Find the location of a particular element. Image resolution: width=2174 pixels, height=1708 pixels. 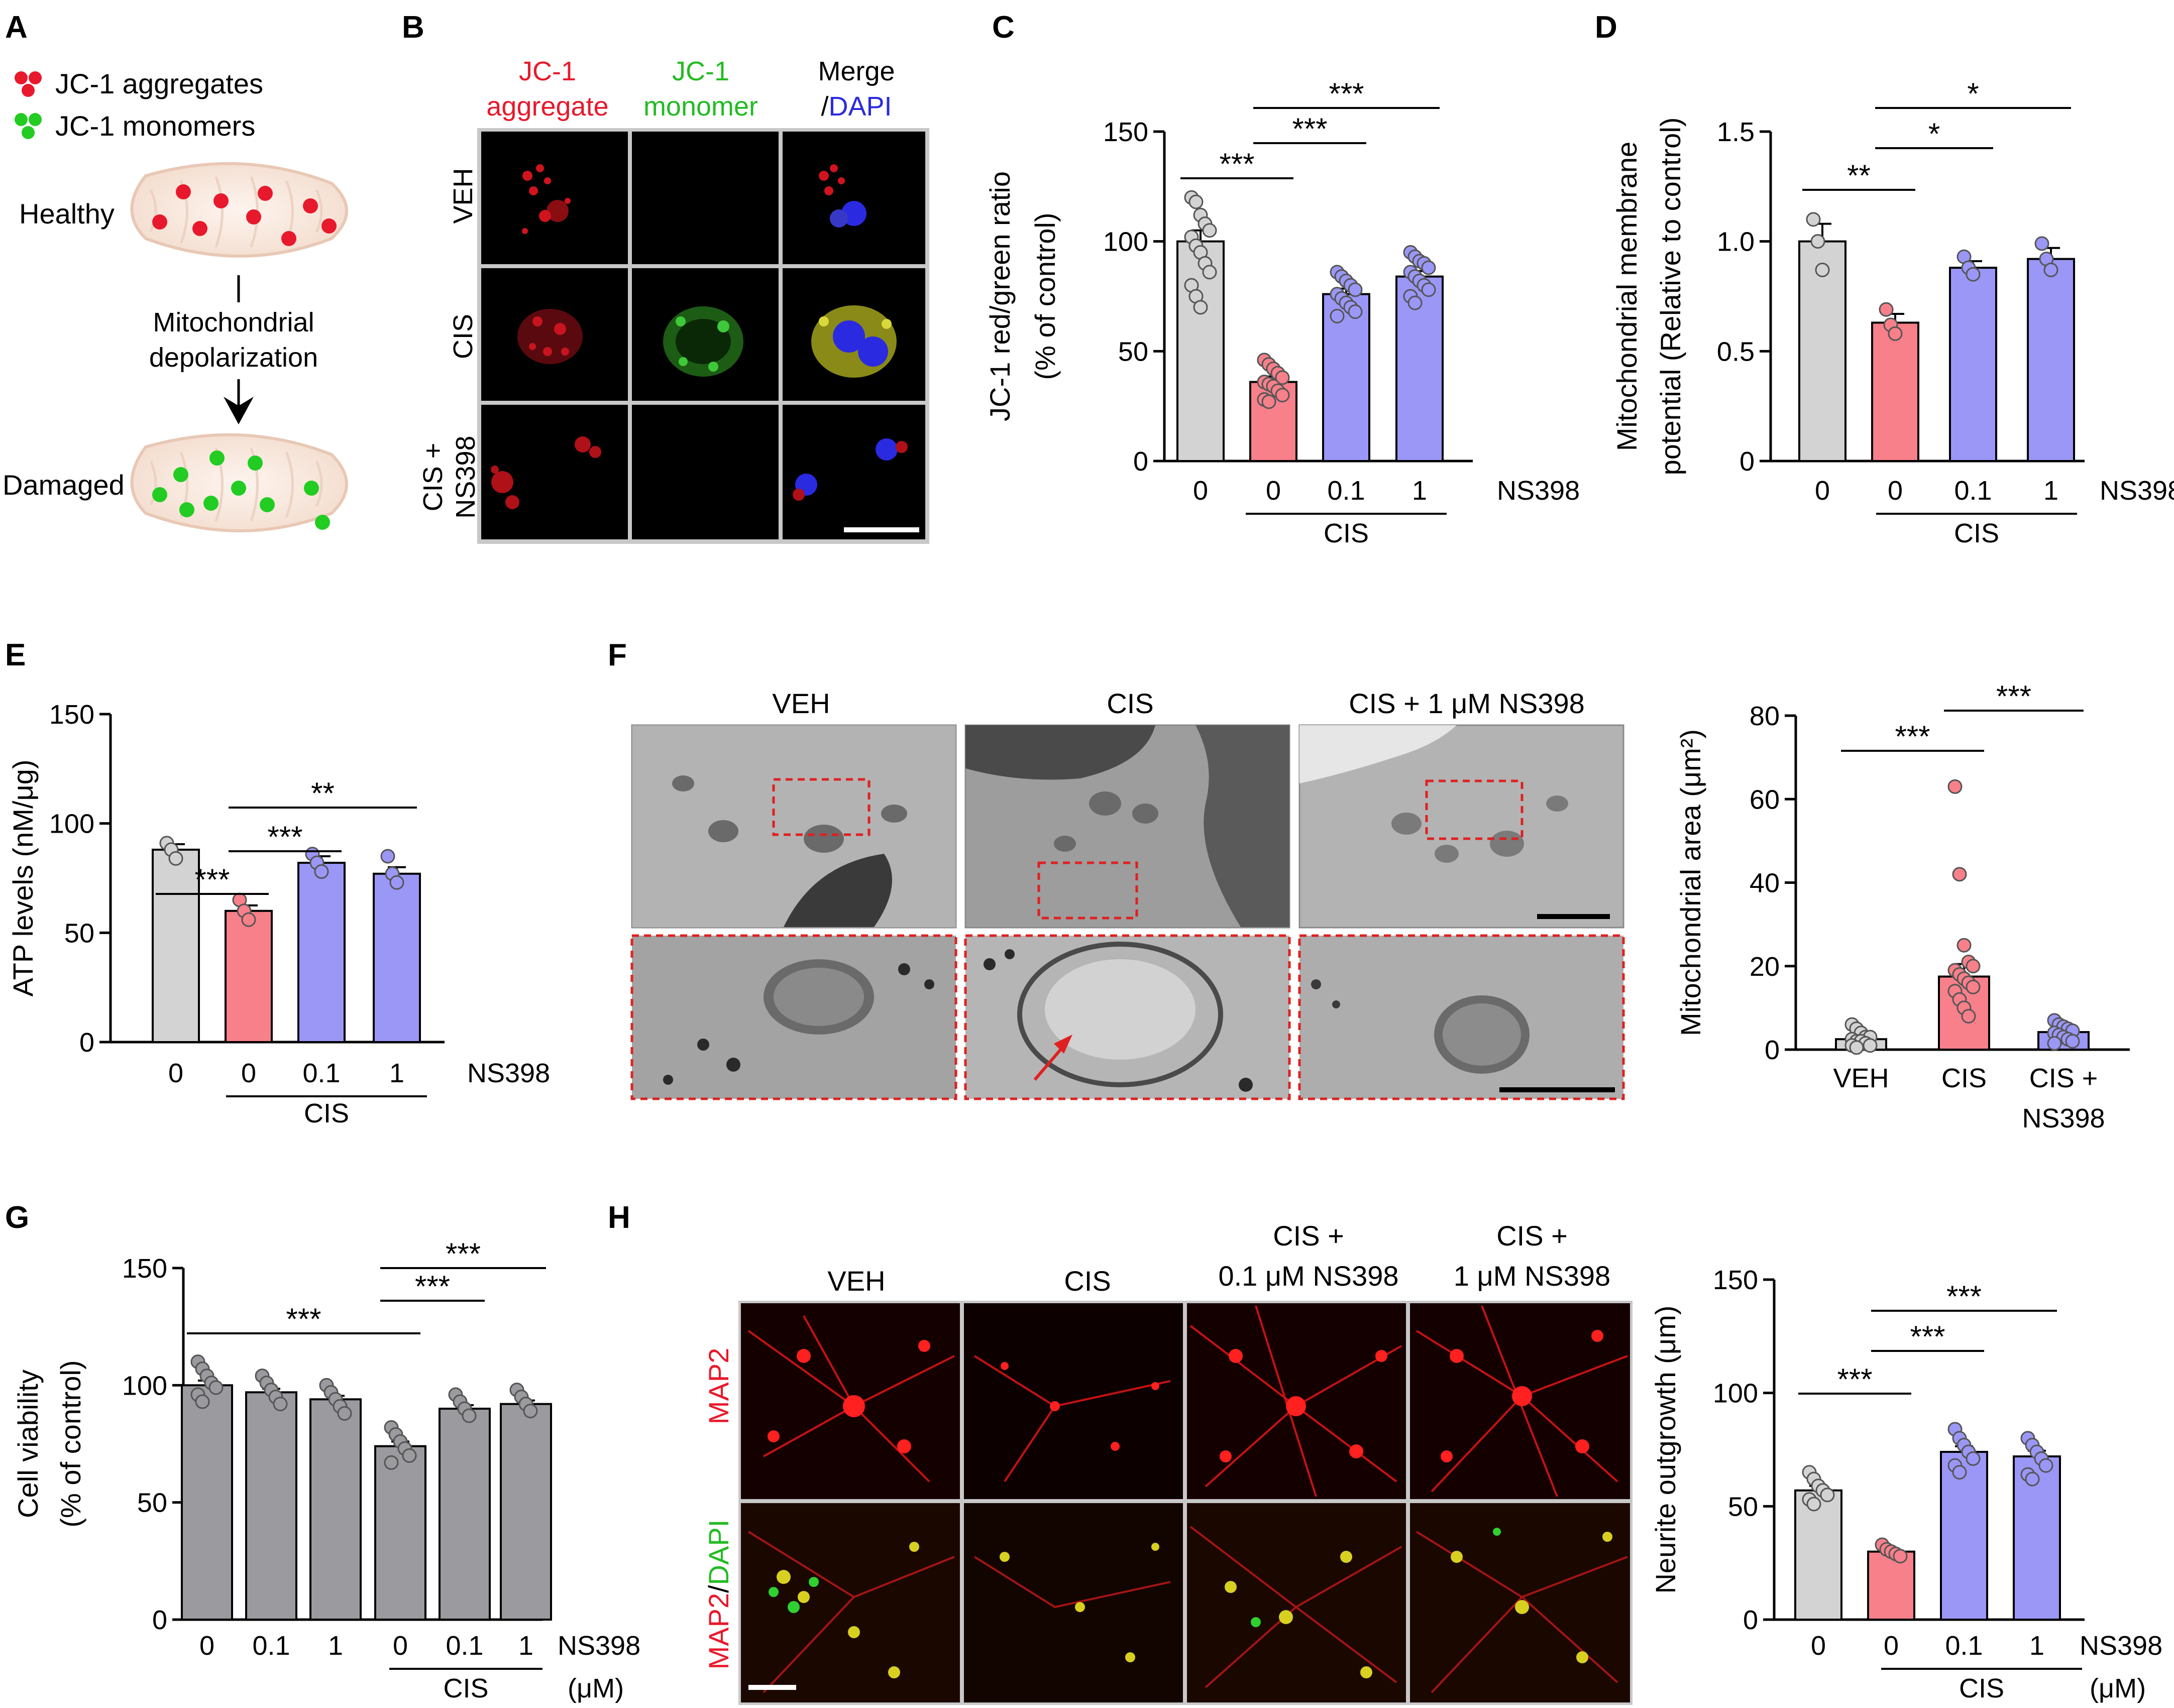

legend-monomers-icon is located at coordinates (28, 126).